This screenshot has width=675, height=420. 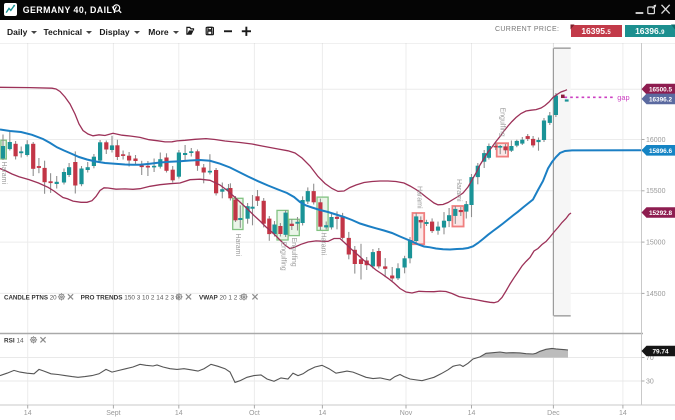 I want to click on svg-text: Oct, so click(x=254, y=413).